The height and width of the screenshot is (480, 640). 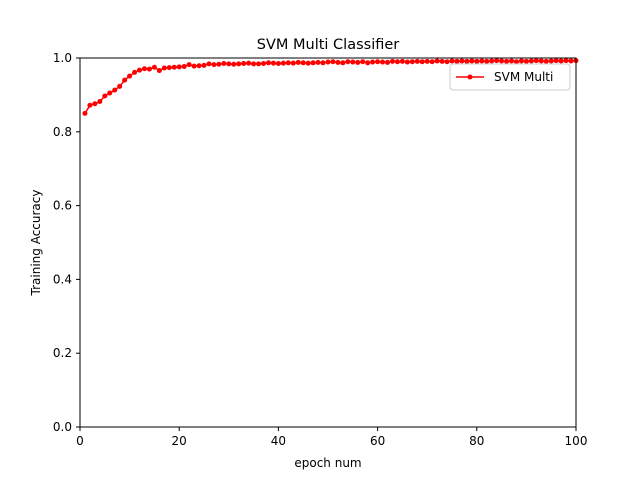 I want to click on x-tick-label: 20, so click(x=179, y=441).